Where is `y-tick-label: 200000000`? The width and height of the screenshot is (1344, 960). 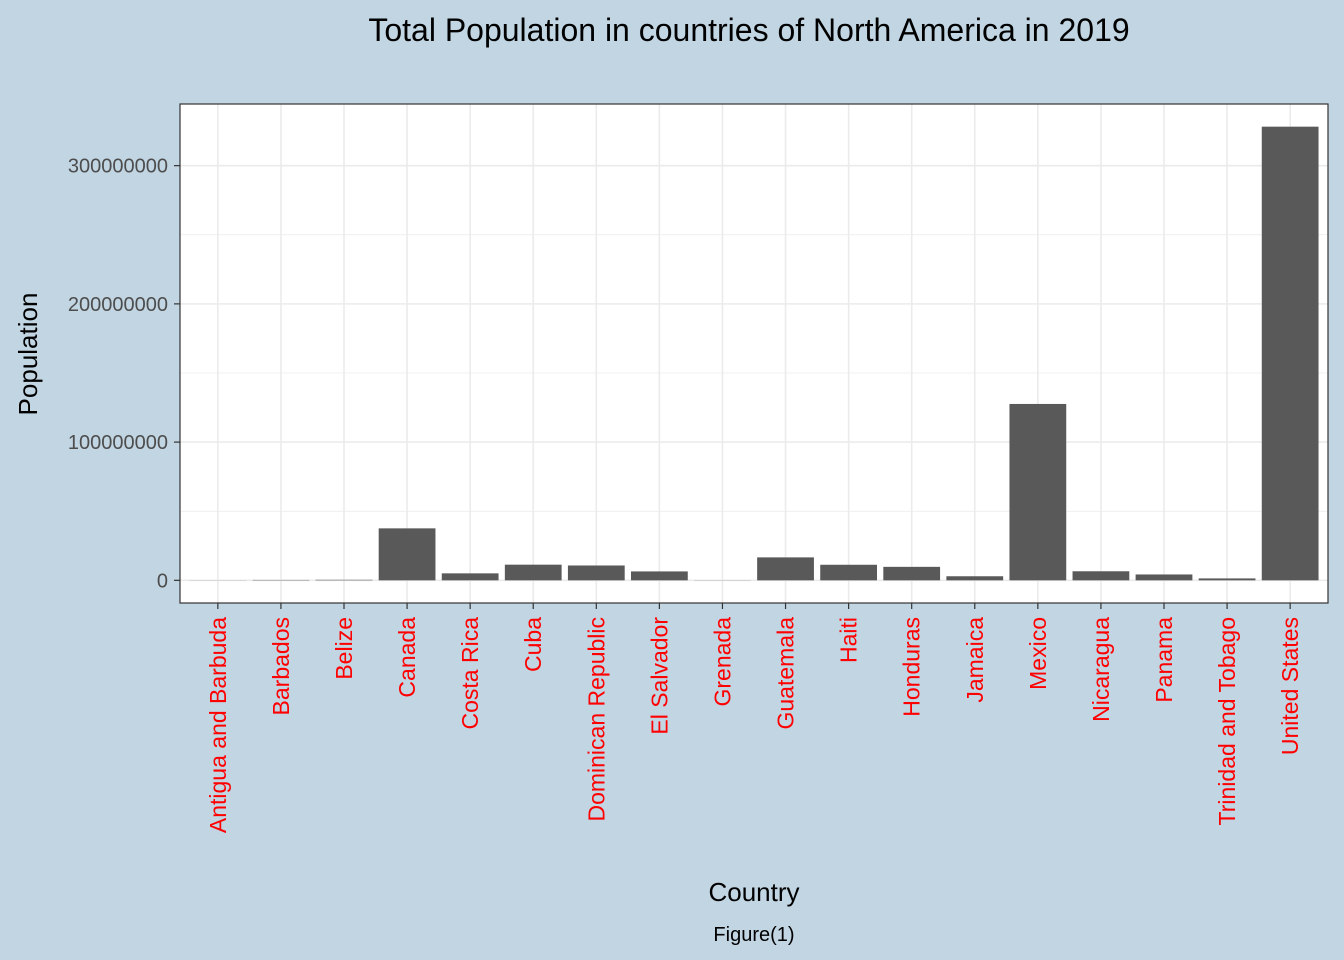
y-tick-label: 200000000 is located at coordinates (118, 305).